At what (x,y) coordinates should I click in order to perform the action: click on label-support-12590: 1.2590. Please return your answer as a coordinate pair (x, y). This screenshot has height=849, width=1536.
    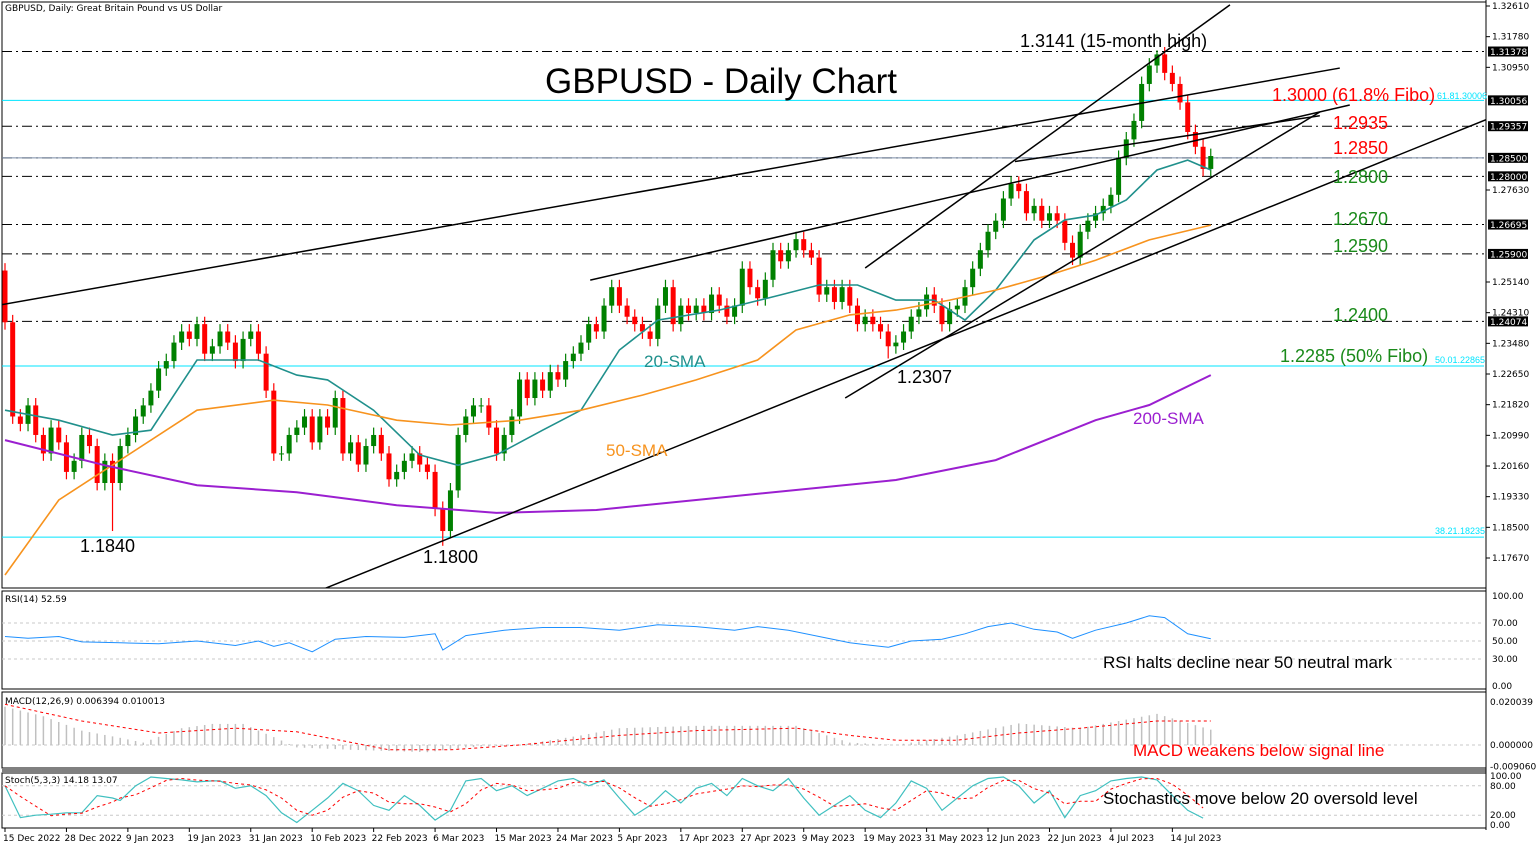
    Looking at the image, I should click on (1361, 246).